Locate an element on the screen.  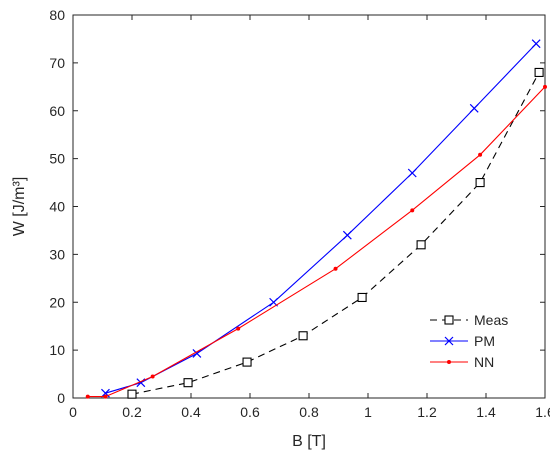
legend-item-meas: Meas is located at coordinates (469, 320).